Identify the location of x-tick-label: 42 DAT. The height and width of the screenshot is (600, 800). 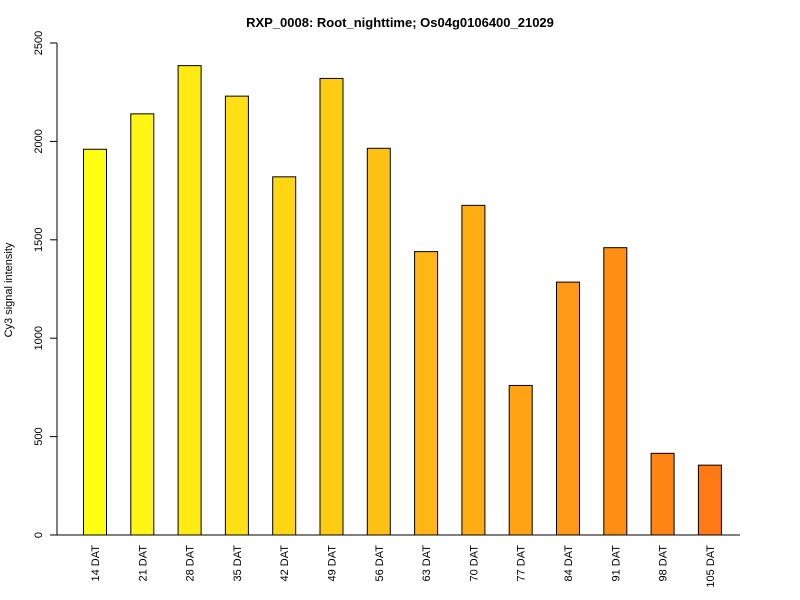
(285, 563).